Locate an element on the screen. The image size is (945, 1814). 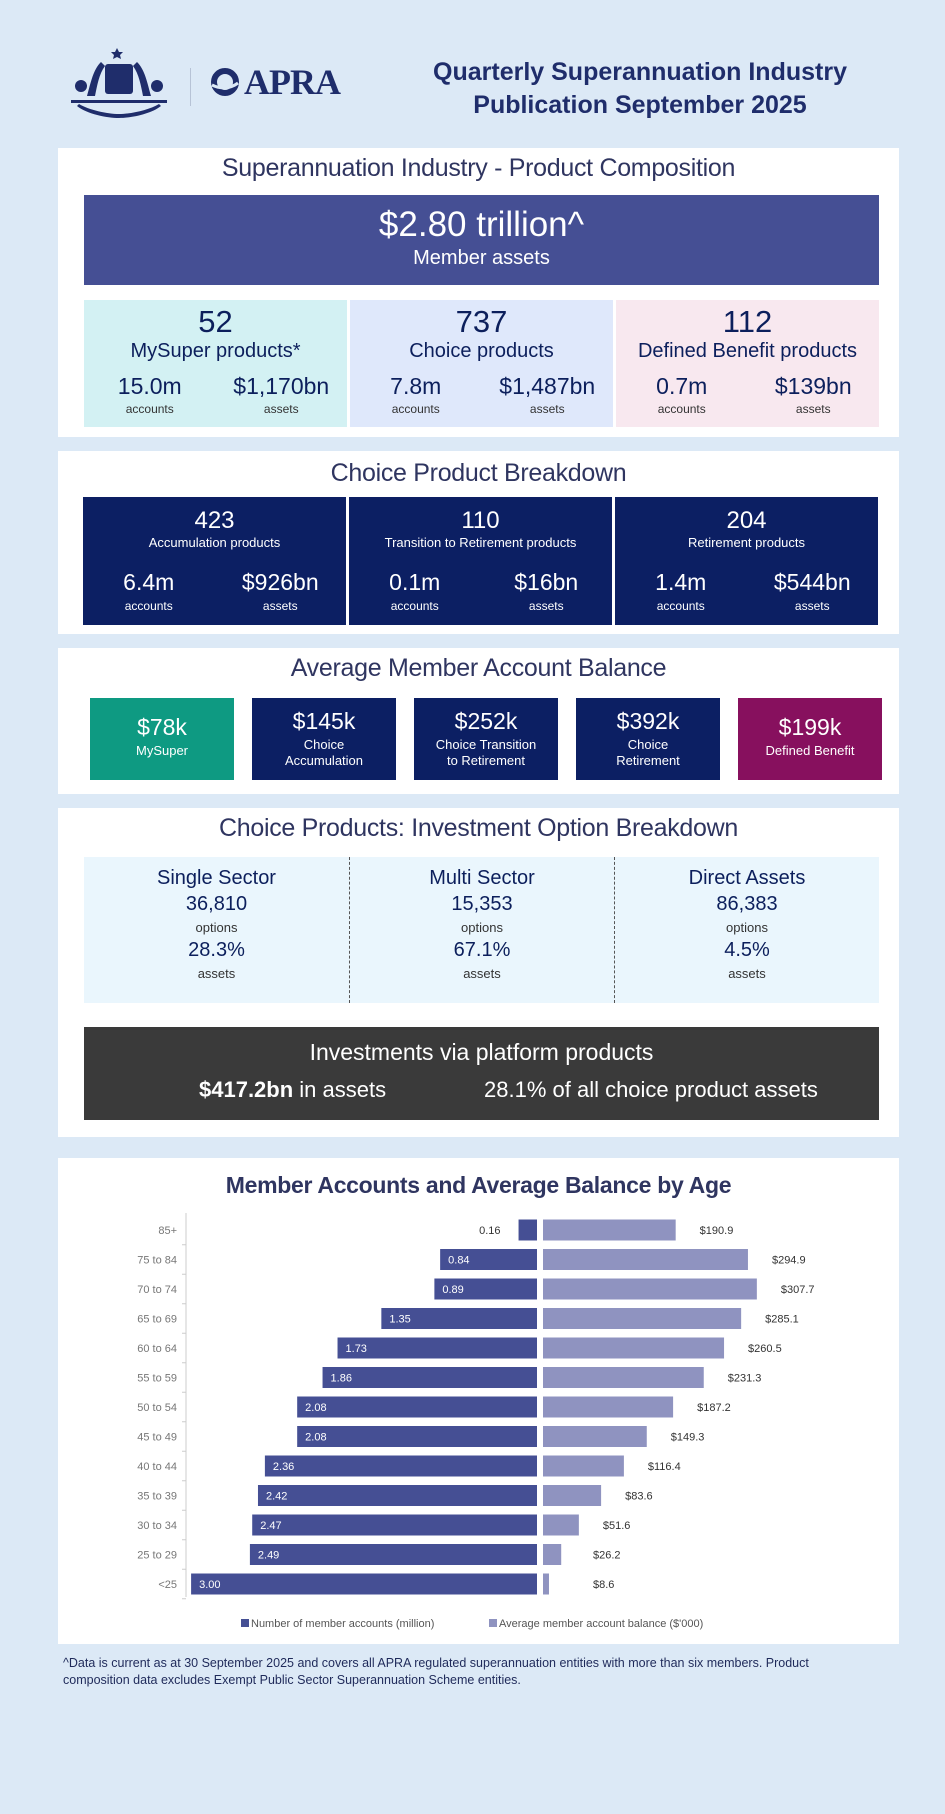
product-count: 737 is located at coordinates (481, 321).